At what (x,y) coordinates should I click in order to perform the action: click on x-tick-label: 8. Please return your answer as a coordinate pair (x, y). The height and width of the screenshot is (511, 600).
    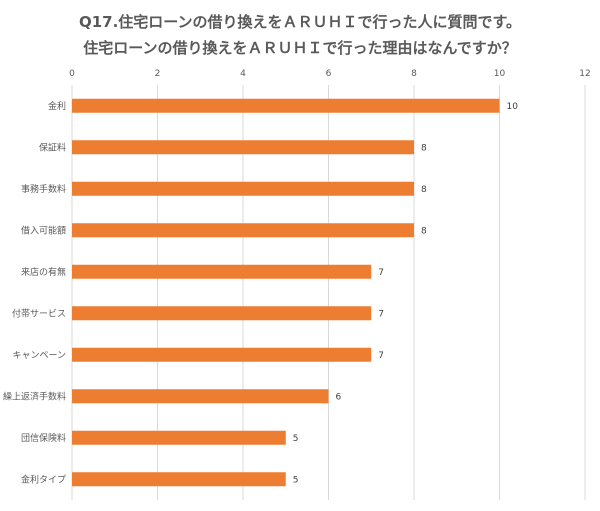
    Looking at the image, I should click on (414, 74).